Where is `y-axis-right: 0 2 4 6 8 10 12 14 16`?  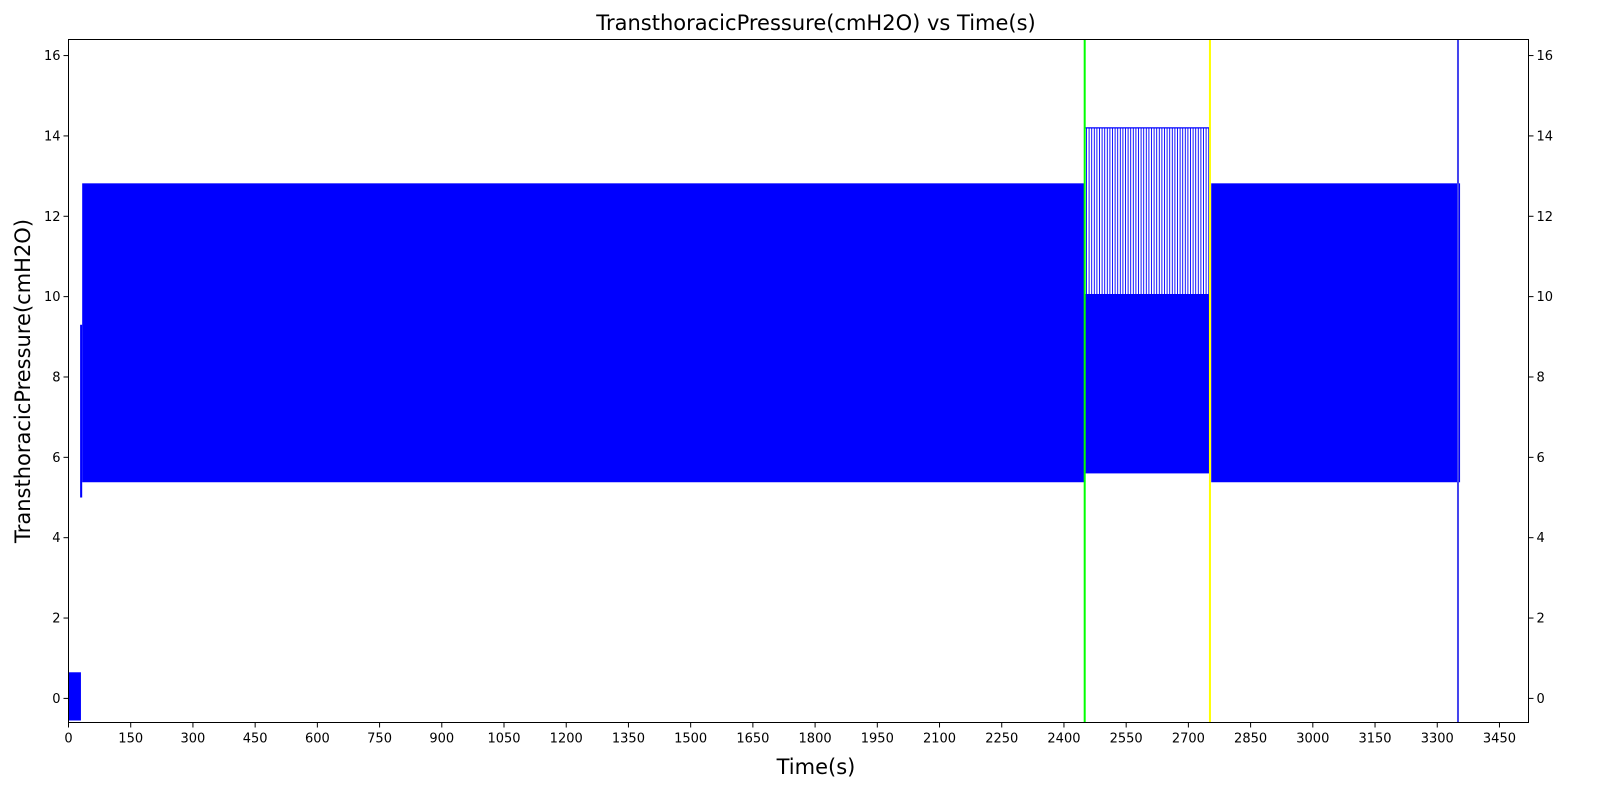
y-axis-right: 0 2 4 6 8 10 12 14 16 is located at coordinates (1541, 378).